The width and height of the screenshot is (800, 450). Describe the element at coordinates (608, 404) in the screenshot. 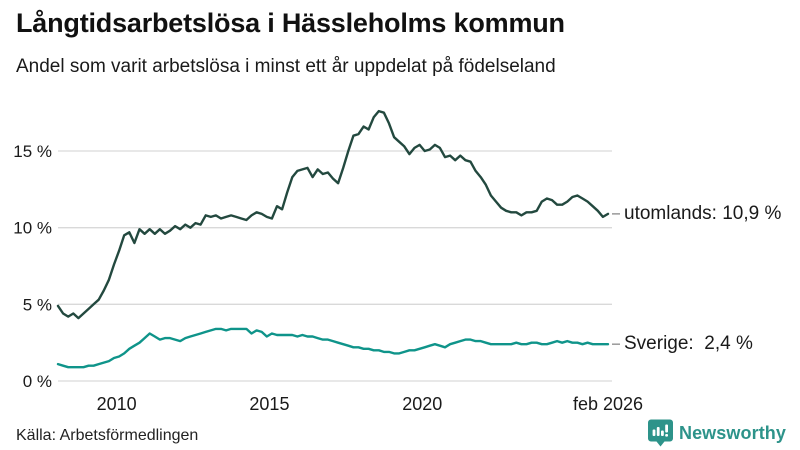

I see `x-tick-label: feb 2026` at that location.